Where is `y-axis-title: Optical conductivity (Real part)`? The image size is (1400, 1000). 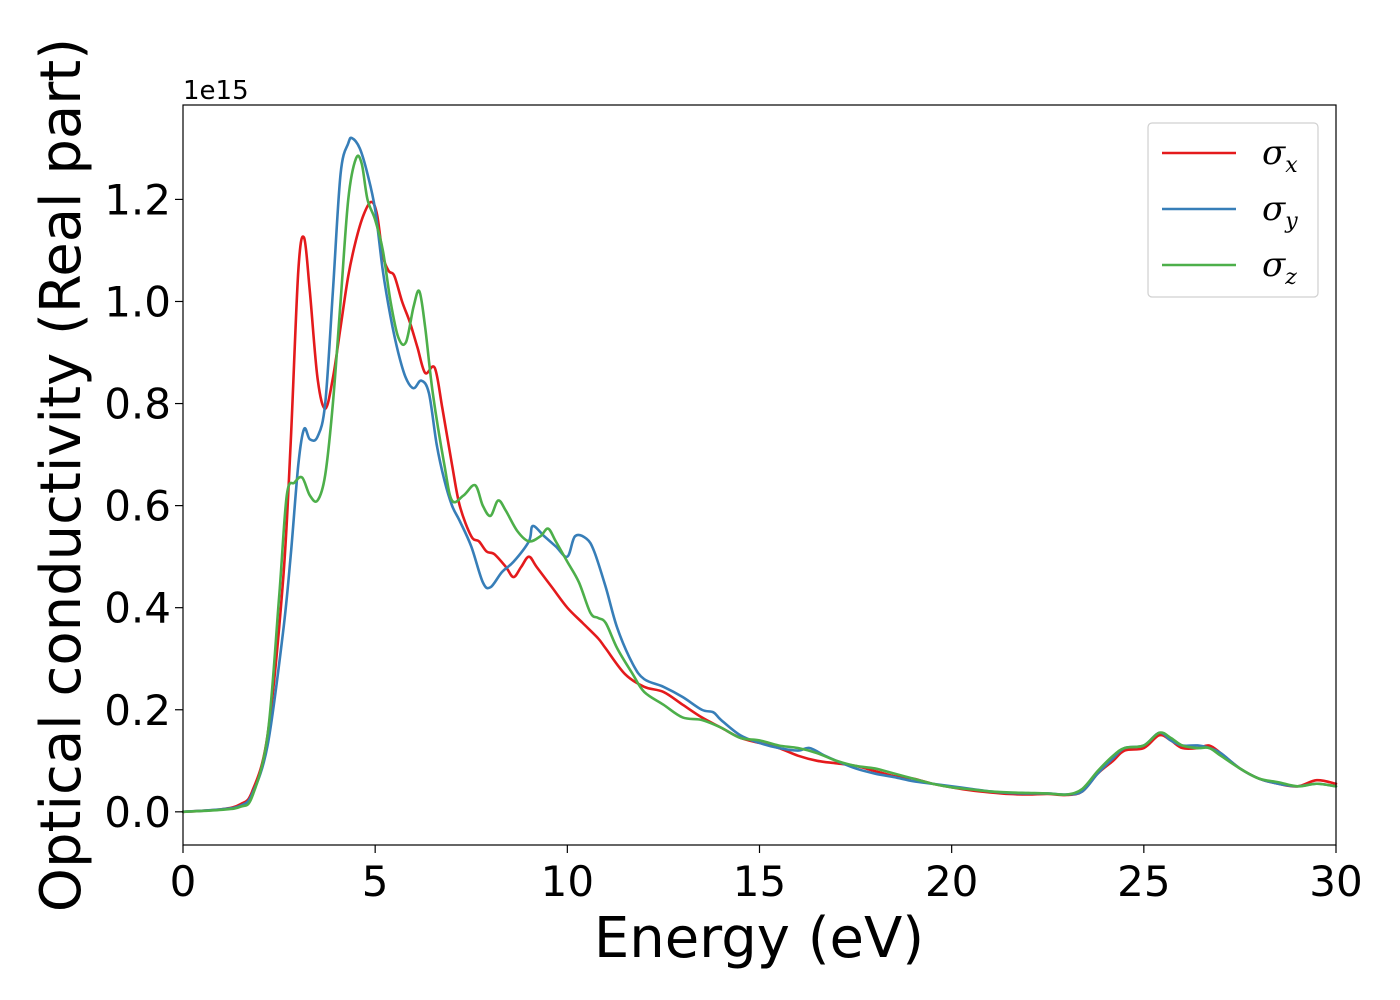 y-axis-title: Optical conductivity (Real part) is located at coordinates (61, 475).